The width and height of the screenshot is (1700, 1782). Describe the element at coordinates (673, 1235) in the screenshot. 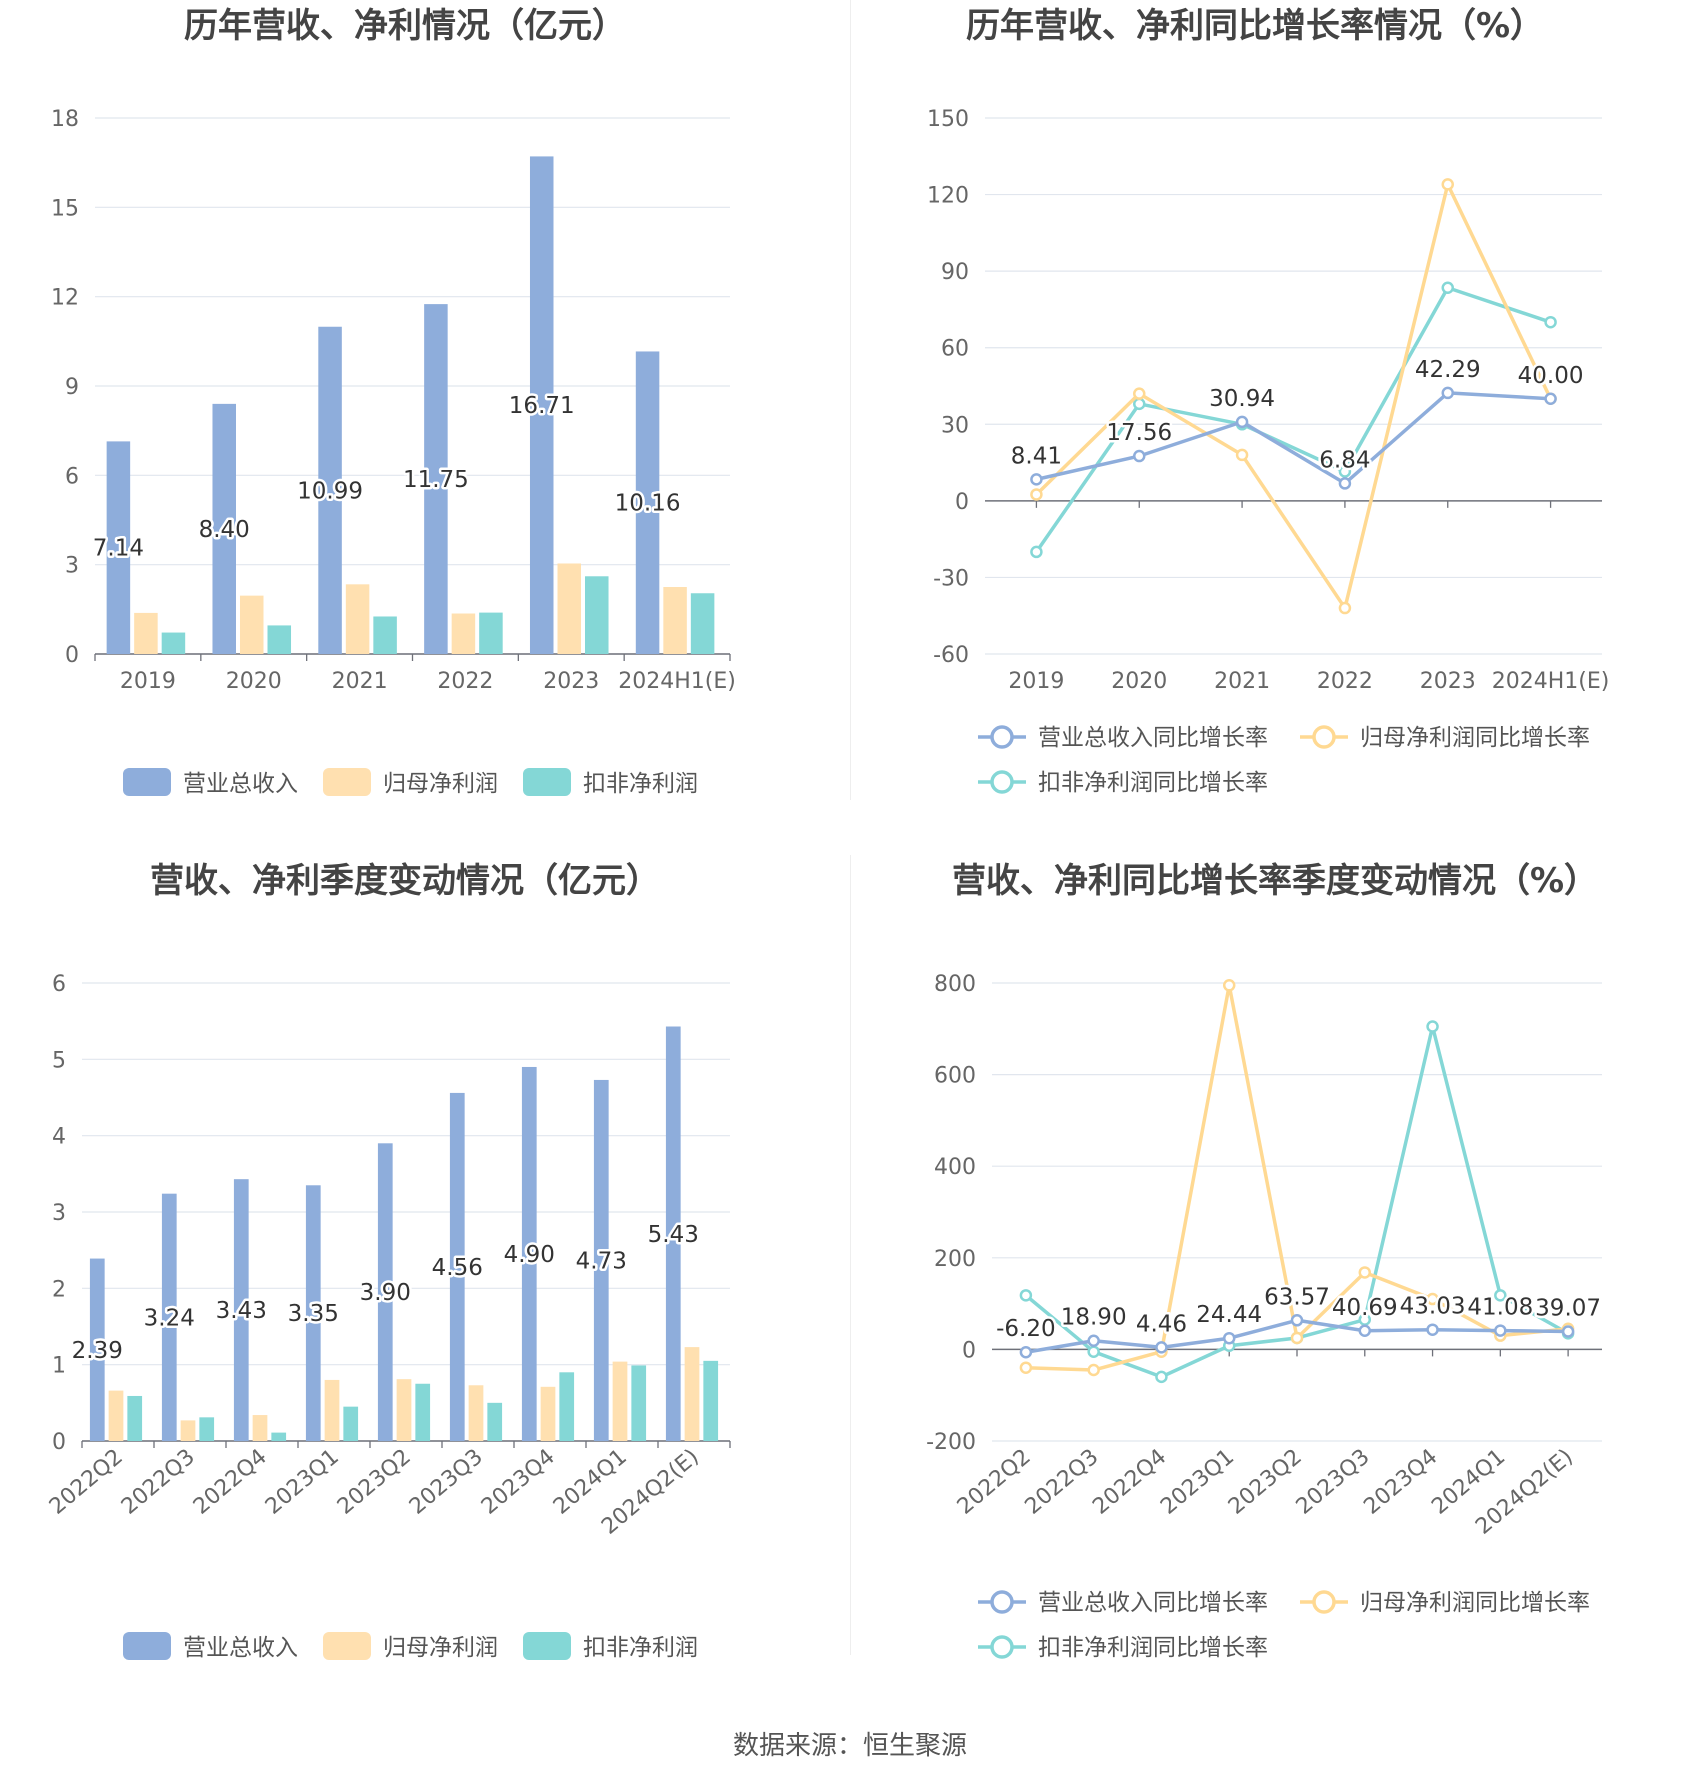

I see `data-label: 5.43` at that location.